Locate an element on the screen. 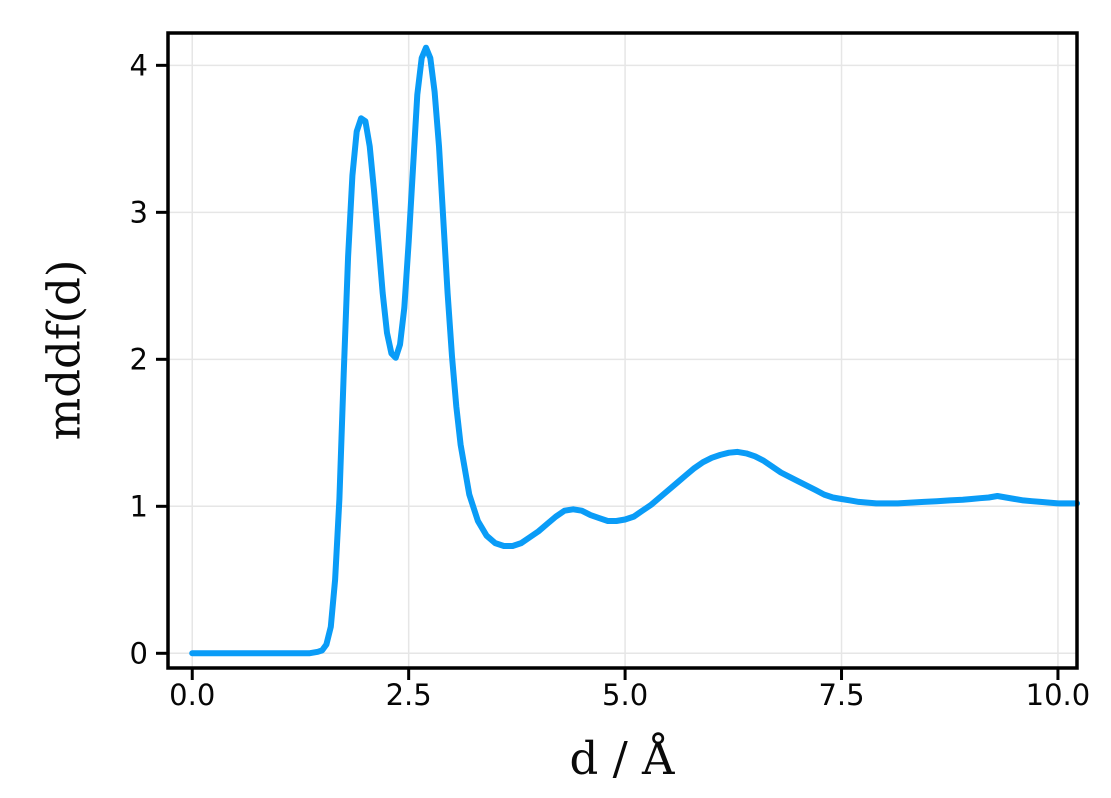 The width and height of the screenshot is (1111, 798). y-tick-label: 1 is located at coordinates (139, 506).